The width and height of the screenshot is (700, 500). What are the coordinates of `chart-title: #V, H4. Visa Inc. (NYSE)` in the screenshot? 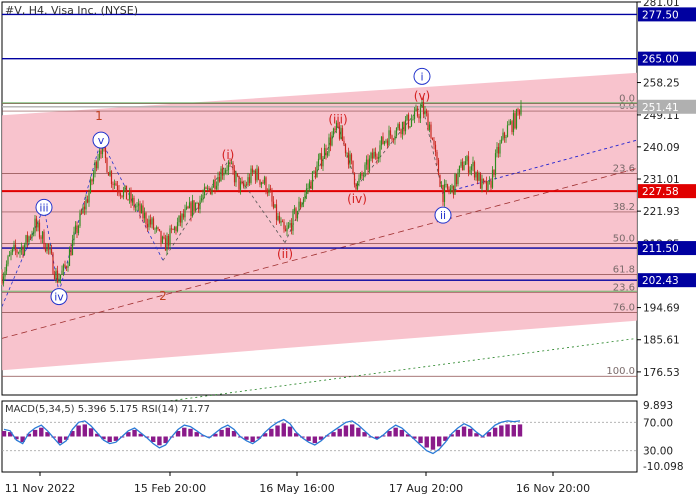 It's located at (71, 10).